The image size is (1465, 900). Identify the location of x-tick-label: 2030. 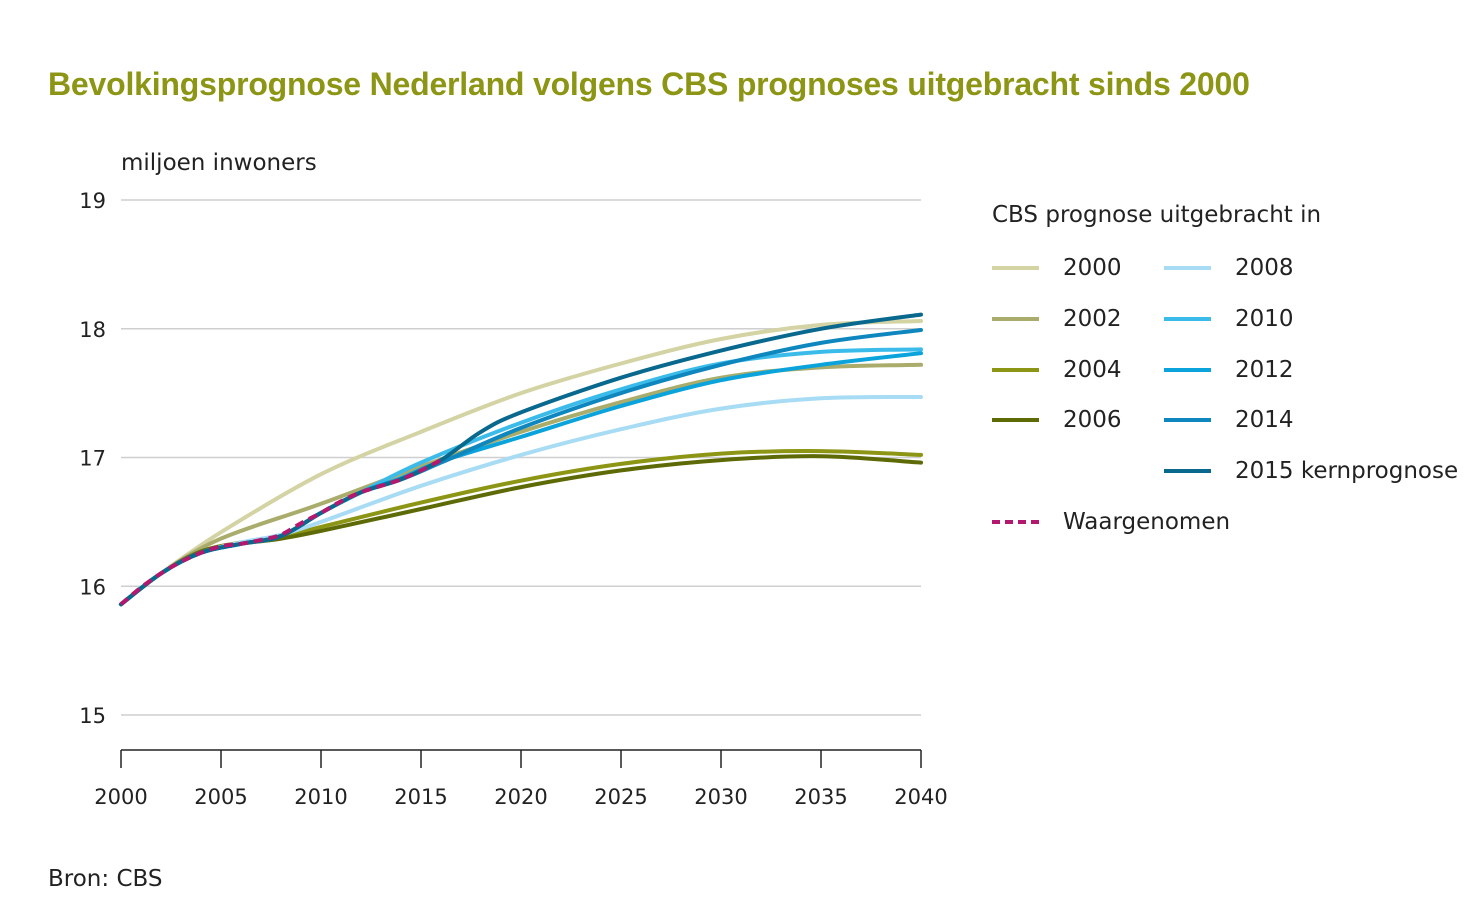
(720, 797).